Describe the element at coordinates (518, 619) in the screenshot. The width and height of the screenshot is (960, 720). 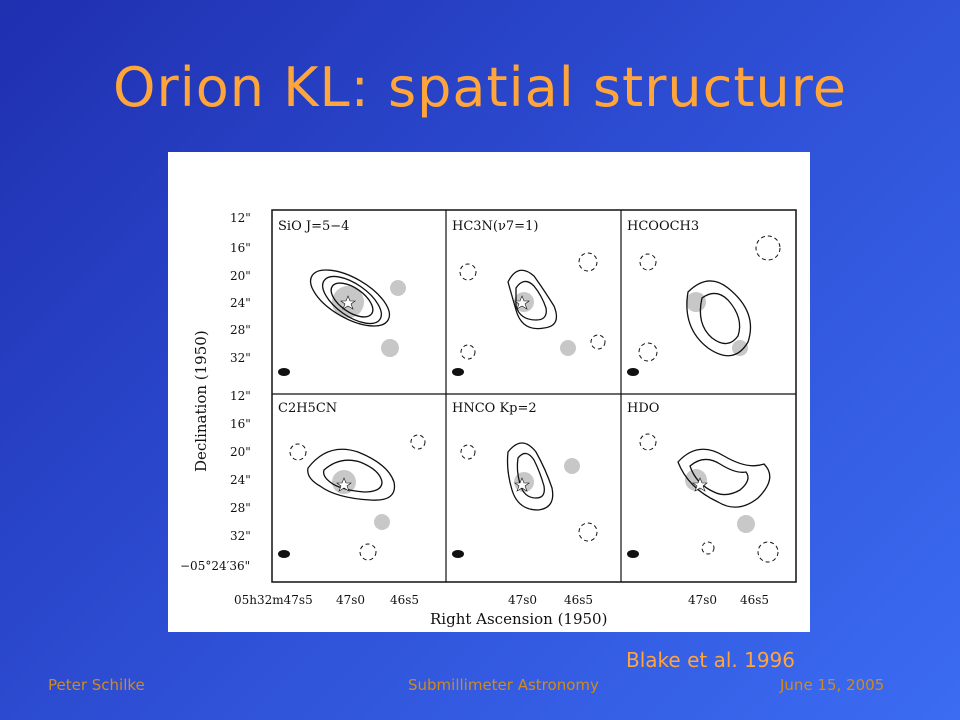
I see `x-axis-label: Right Ascension (1950)` at that location.